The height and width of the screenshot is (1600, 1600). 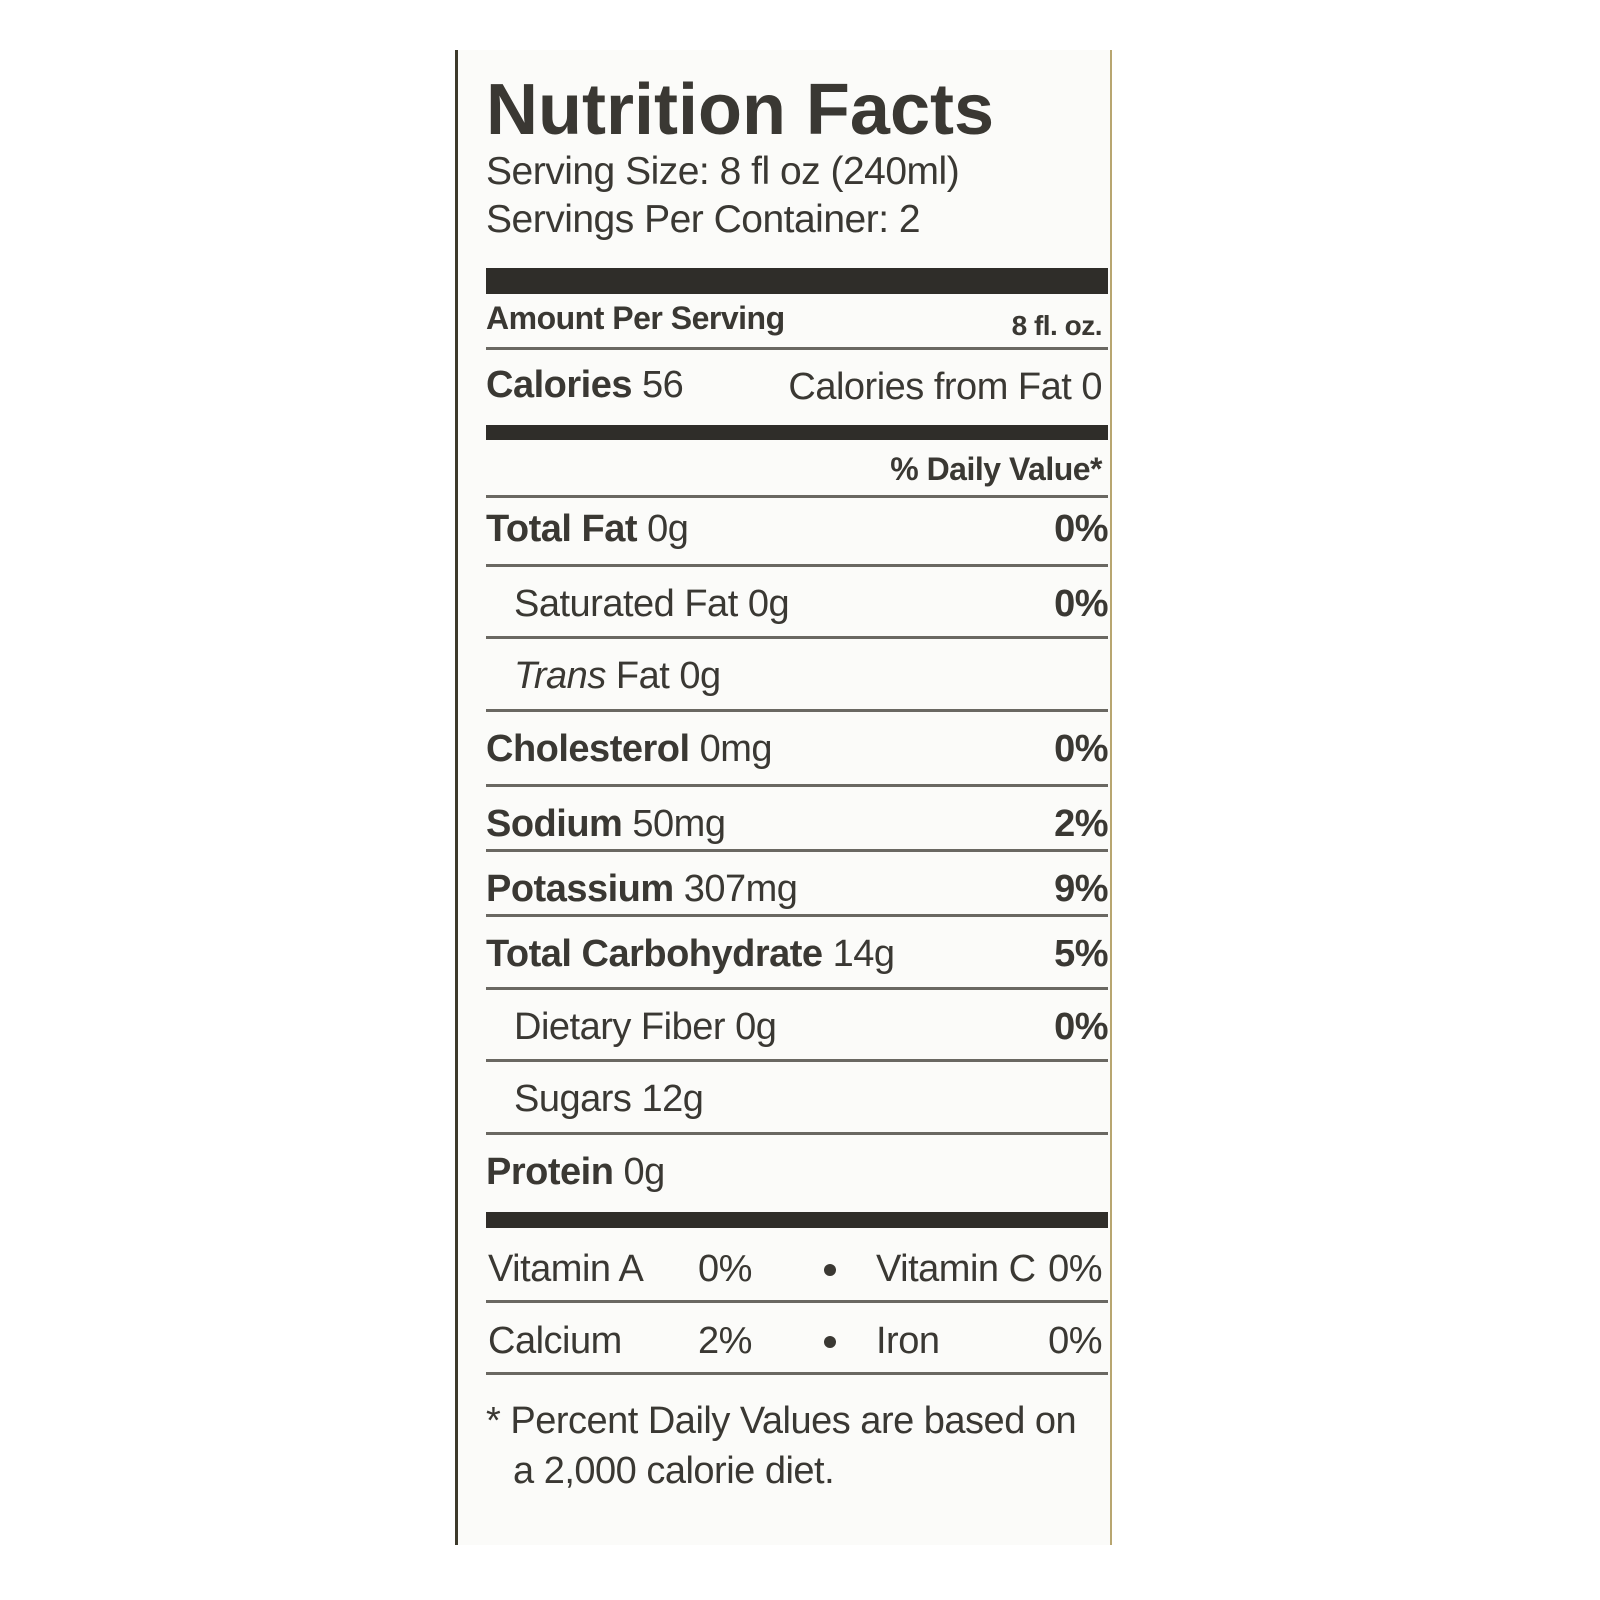 I want to click on nutrient-amount: 12g, so click(x=672, y=1099).